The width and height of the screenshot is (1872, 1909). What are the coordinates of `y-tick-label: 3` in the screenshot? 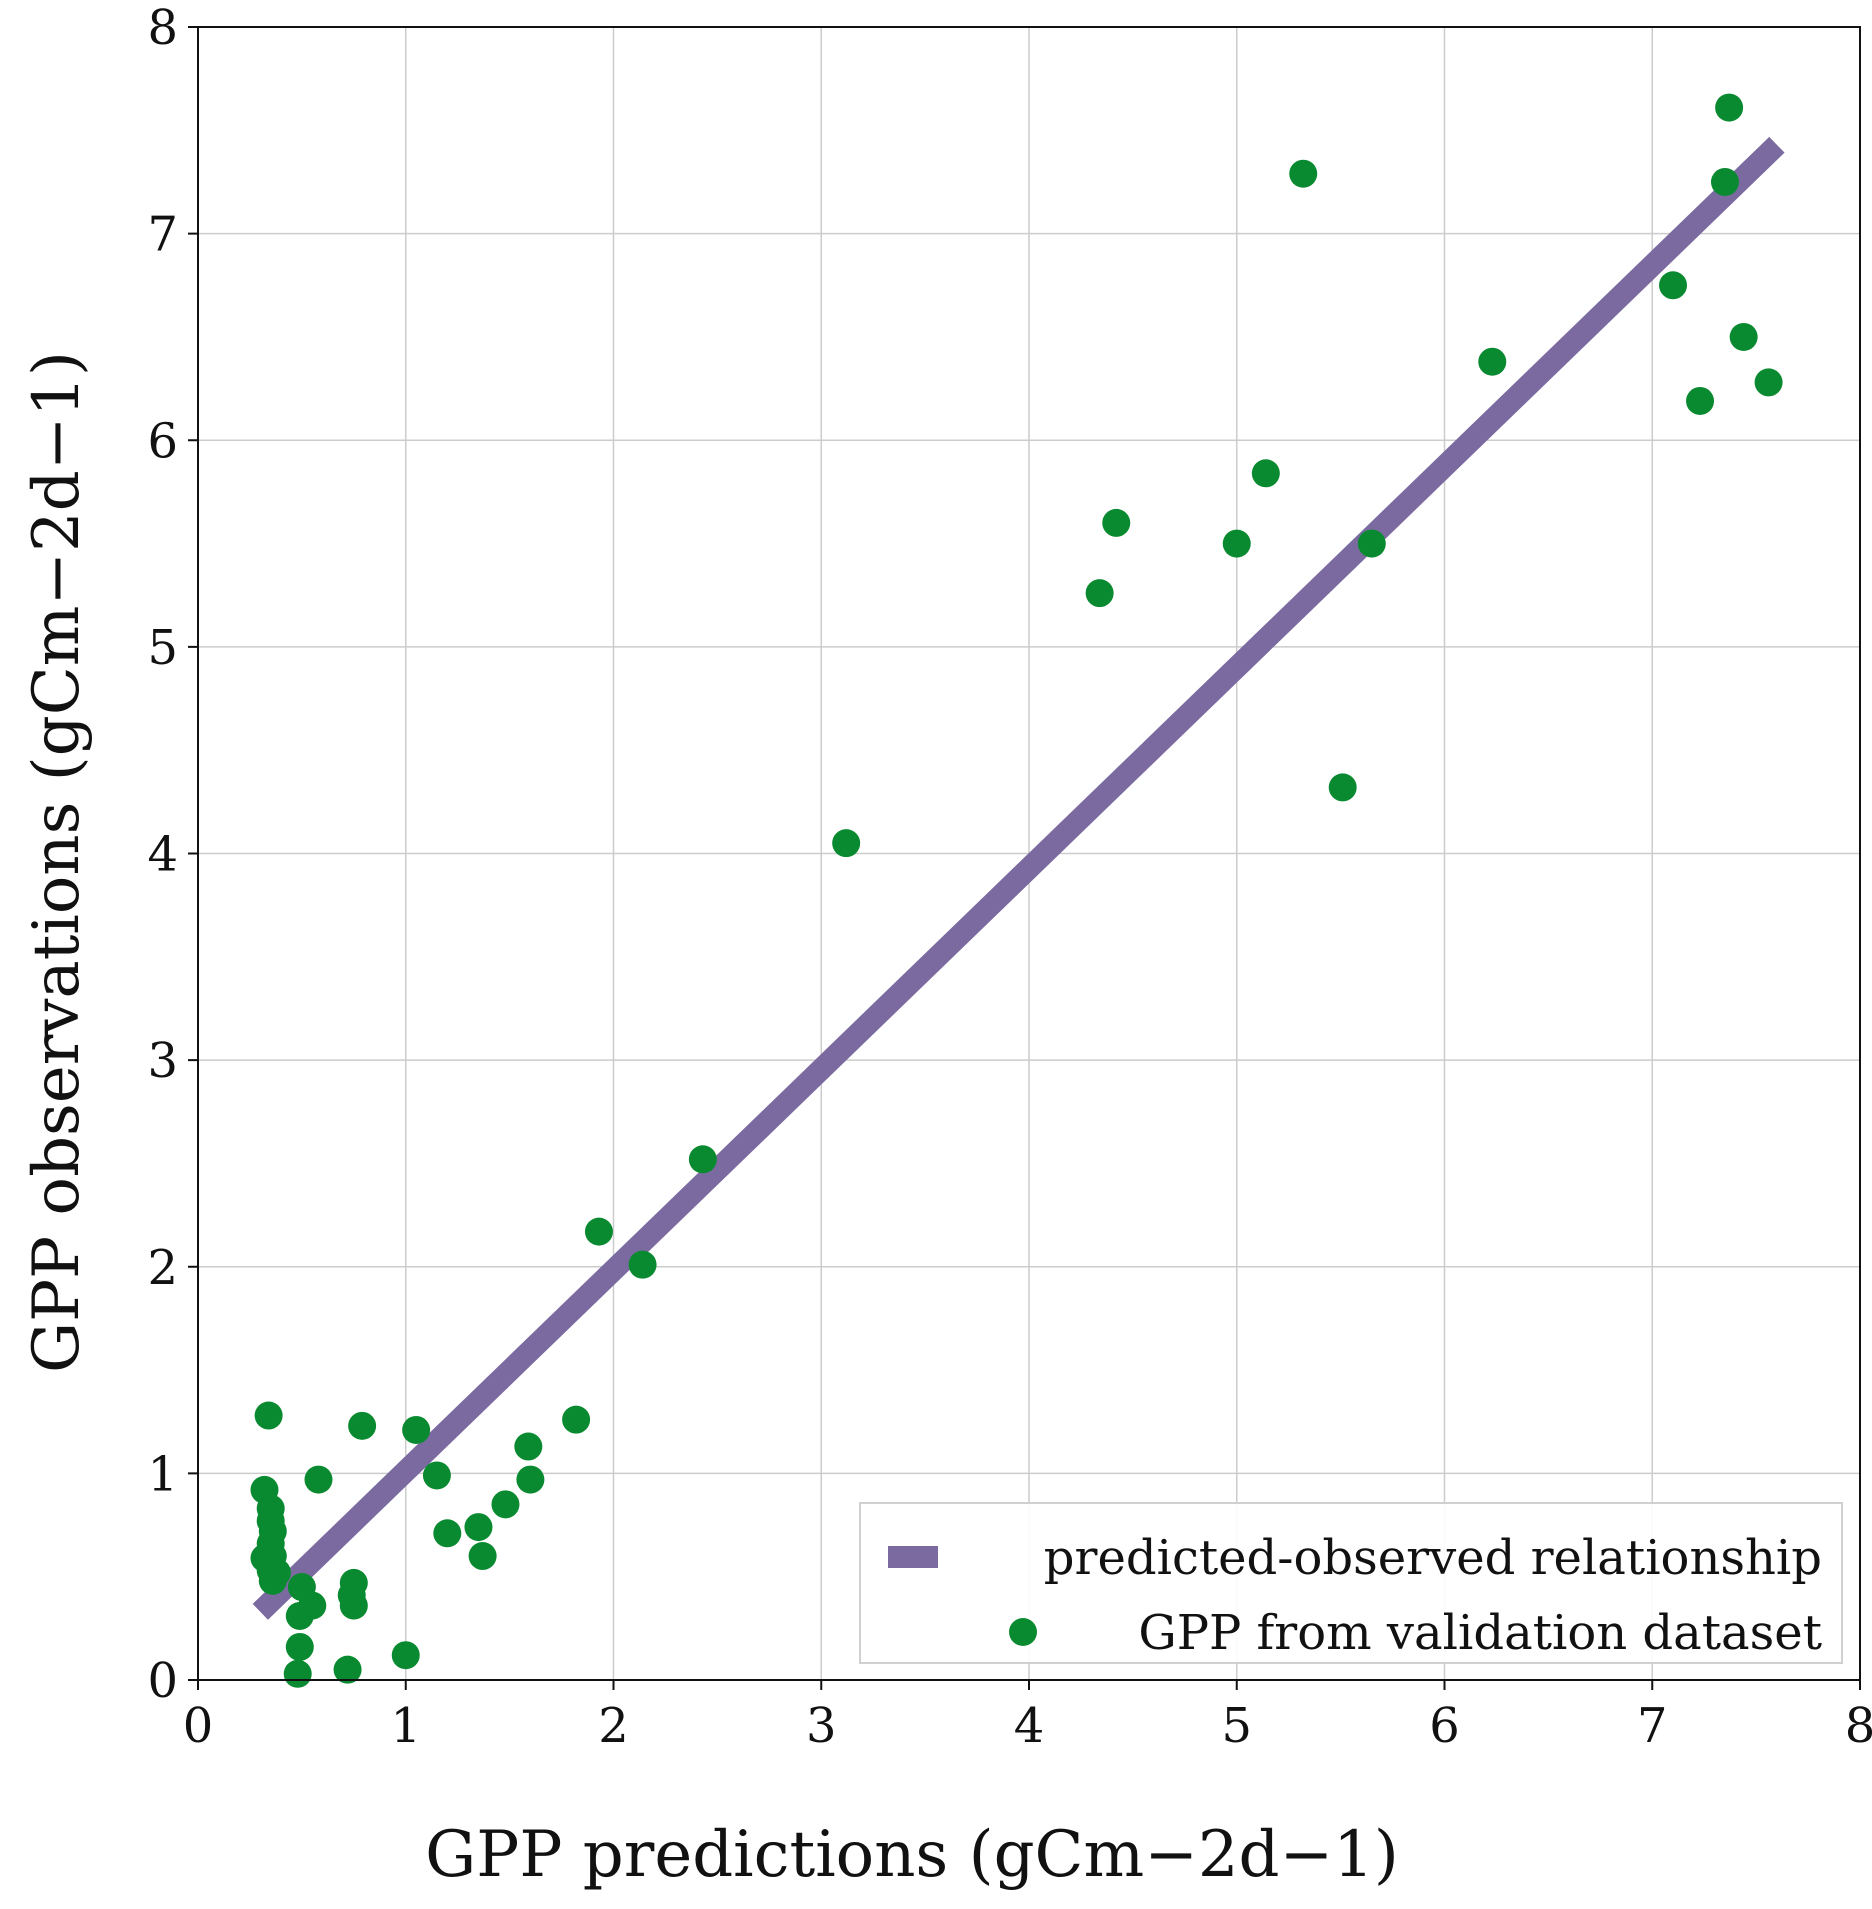 It's located at (162, 1061).